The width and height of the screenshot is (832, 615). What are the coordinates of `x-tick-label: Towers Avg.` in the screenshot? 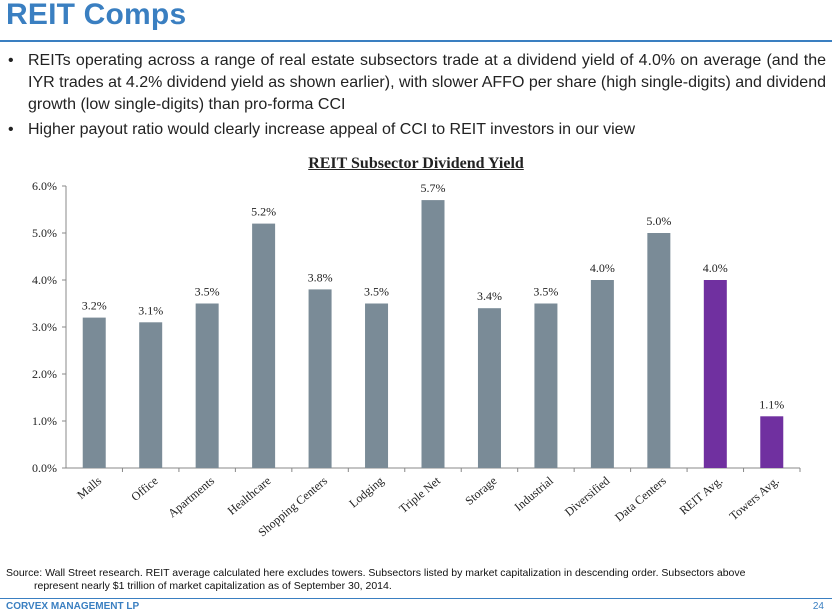 It's located at (754, 498).